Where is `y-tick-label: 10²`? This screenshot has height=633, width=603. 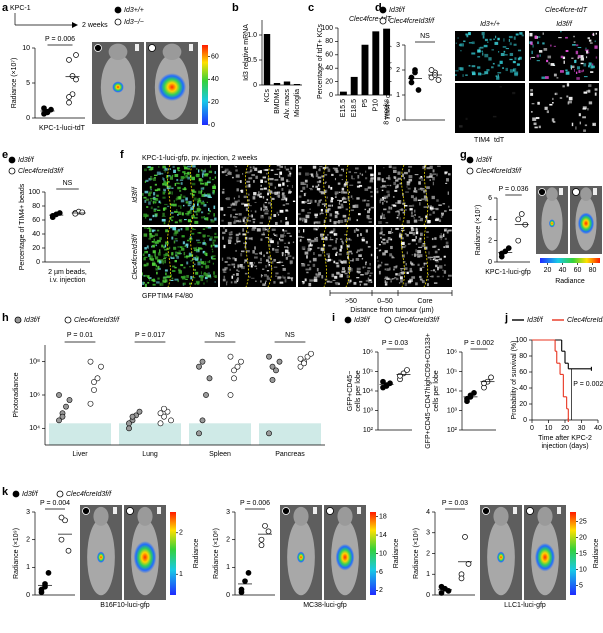 y-tick-label: 10² is located at coordinates (368, 430).